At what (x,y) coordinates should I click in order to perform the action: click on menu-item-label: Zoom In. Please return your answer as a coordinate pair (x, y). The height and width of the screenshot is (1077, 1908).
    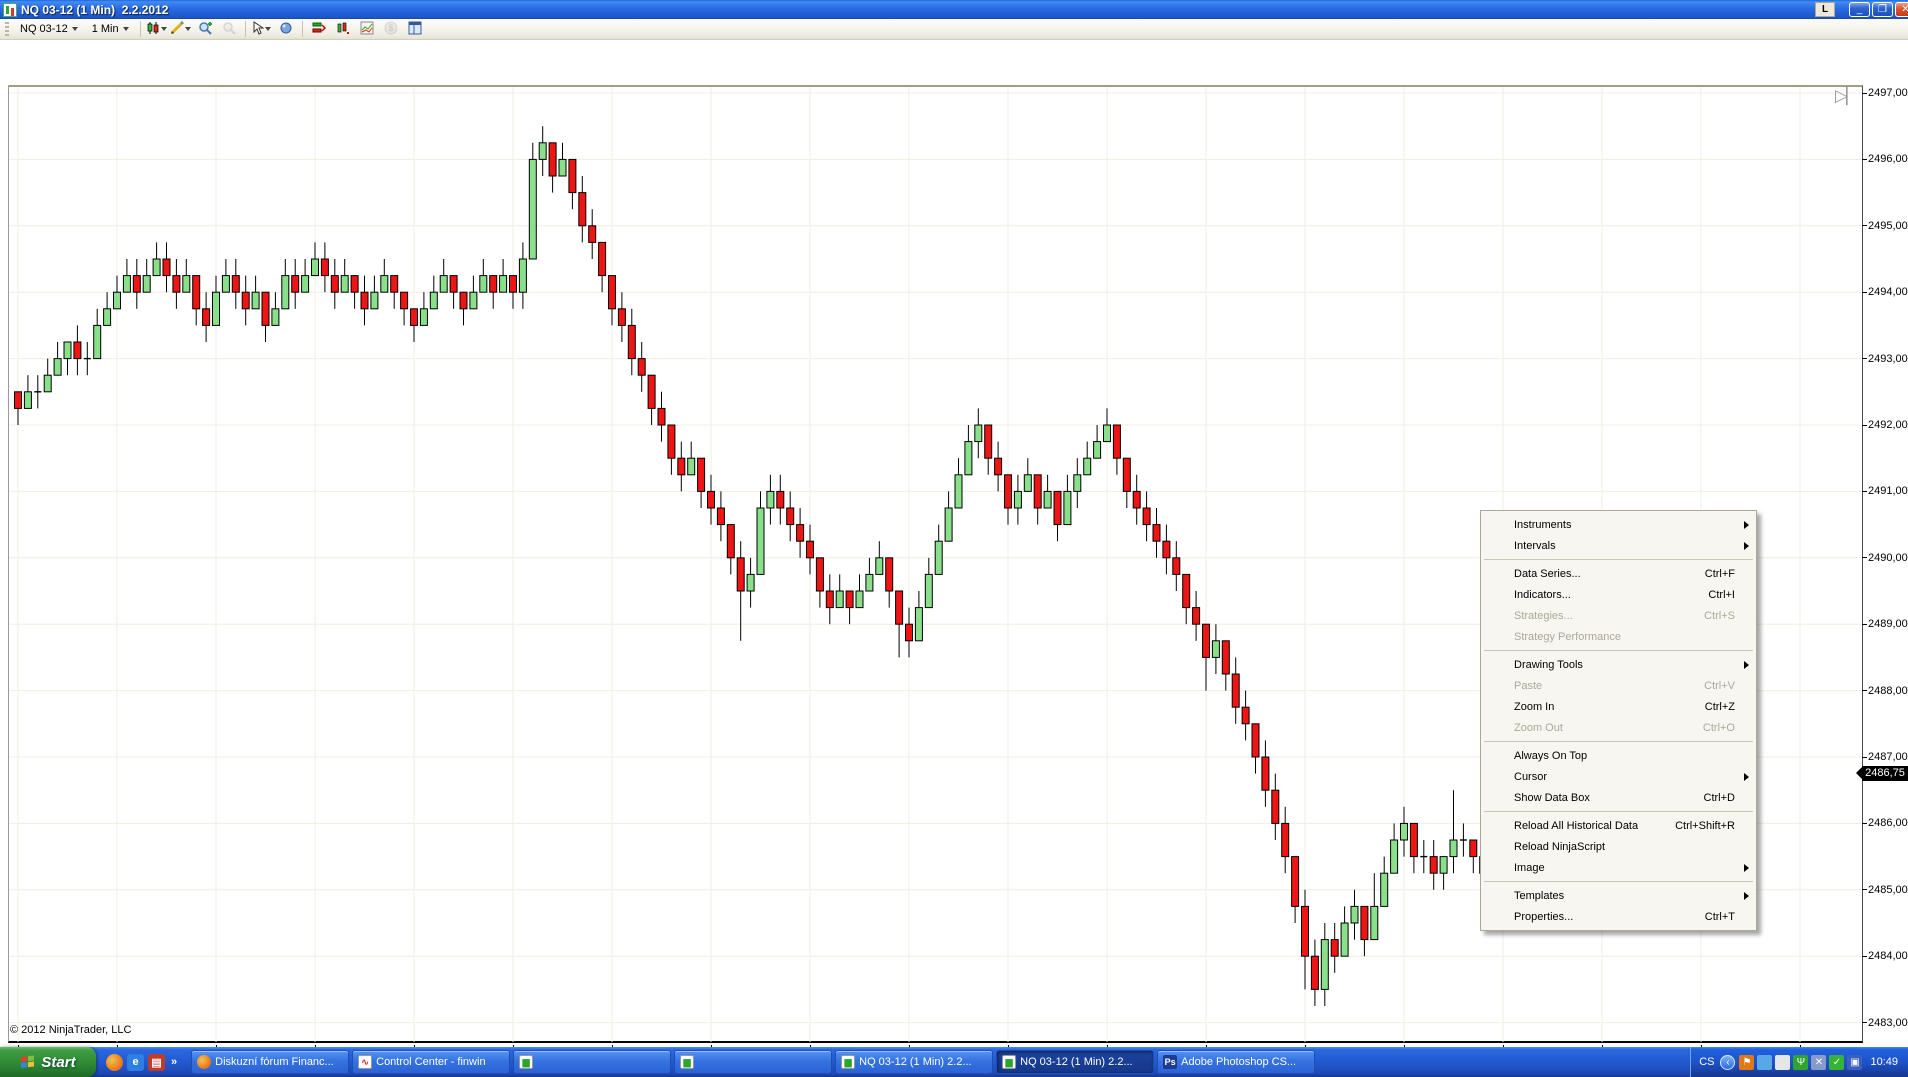
    Looking at the image, I should click on (1534, 706).